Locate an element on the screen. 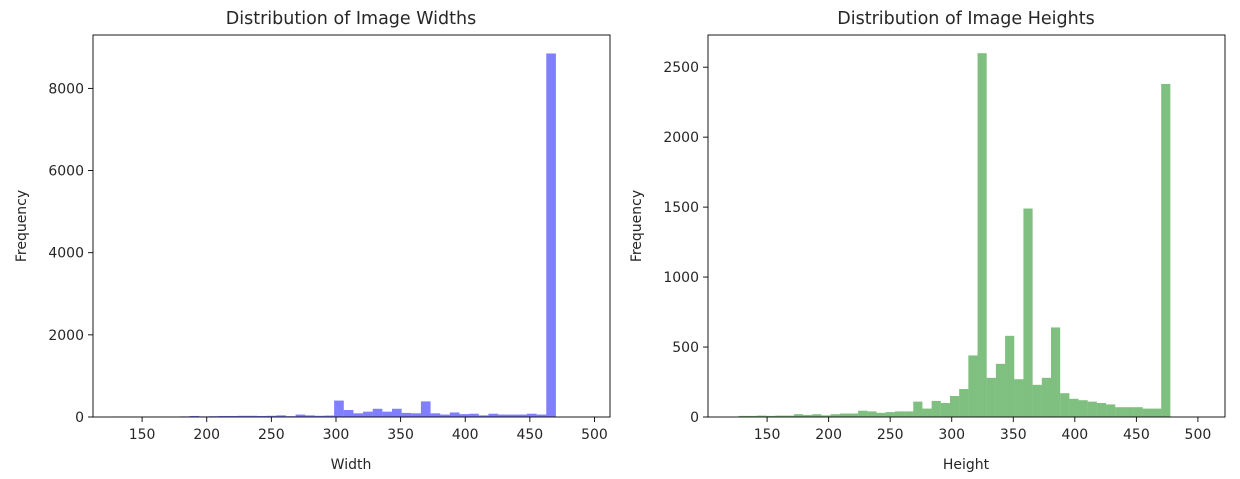  y-tick-label: 0 is located at coordinates (694, 418).